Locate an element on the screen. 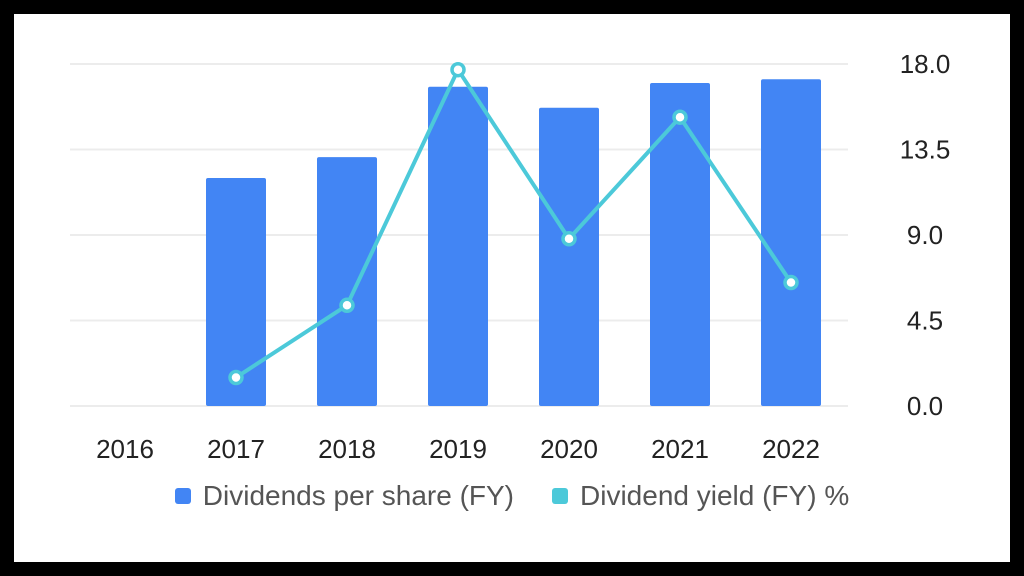 The width and height of the screenshot is (1024, 576). x-tick-label: 2020 is located at coordinates (569, 449).